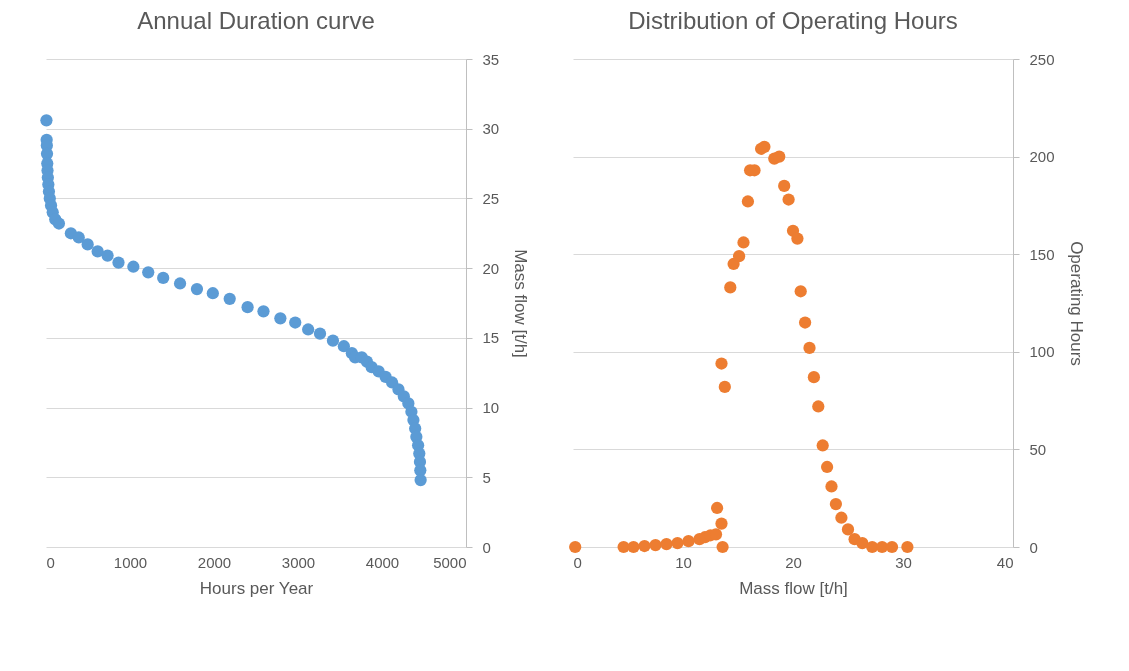 The image size is (1129, 671). I want to click on x-tick-label: 10, so click(683, 562).